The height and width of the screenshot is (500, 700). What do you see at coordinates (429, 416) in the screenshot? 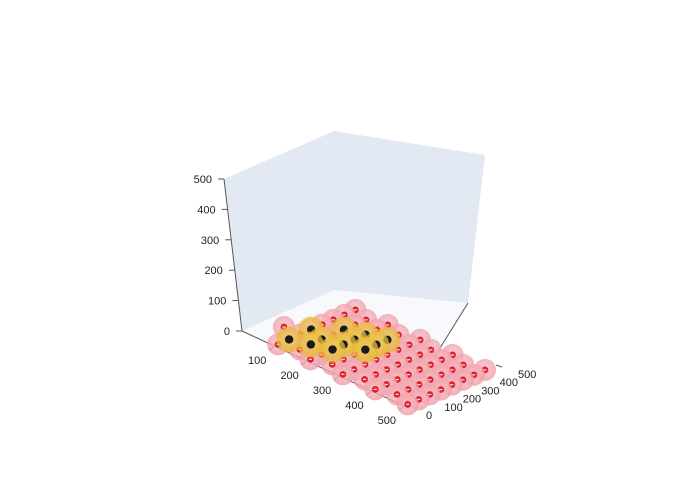
I see `y-tick-label: 0` at bounding box center [429, 416].